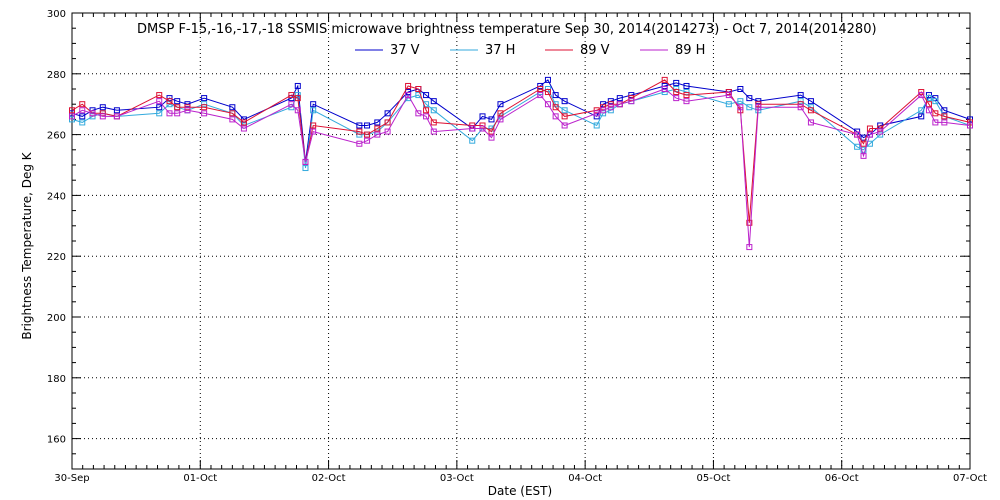 The image size is (1000, 500). I want to click on x-tick-label: 01-Oct, so click(200, 478).